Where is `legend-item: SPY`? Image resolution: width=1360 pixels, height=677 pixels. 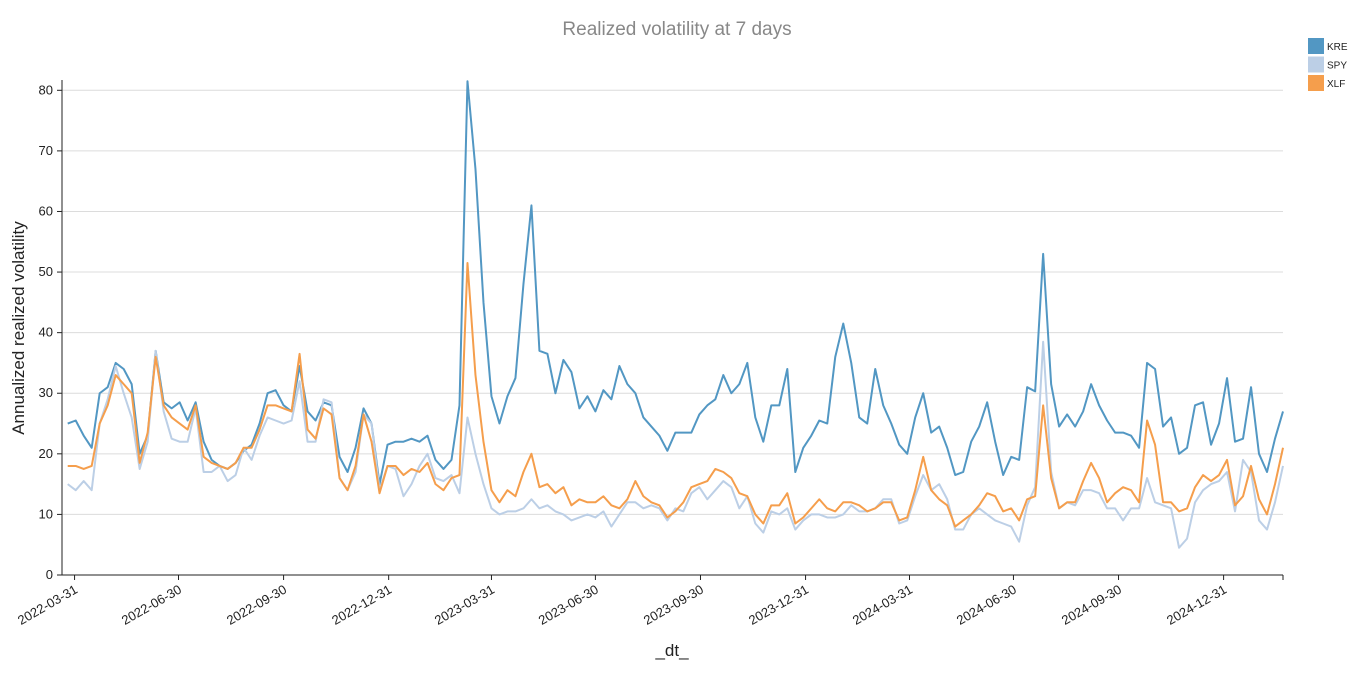
legend-item: SPY is located at coordinates (1327, 64).